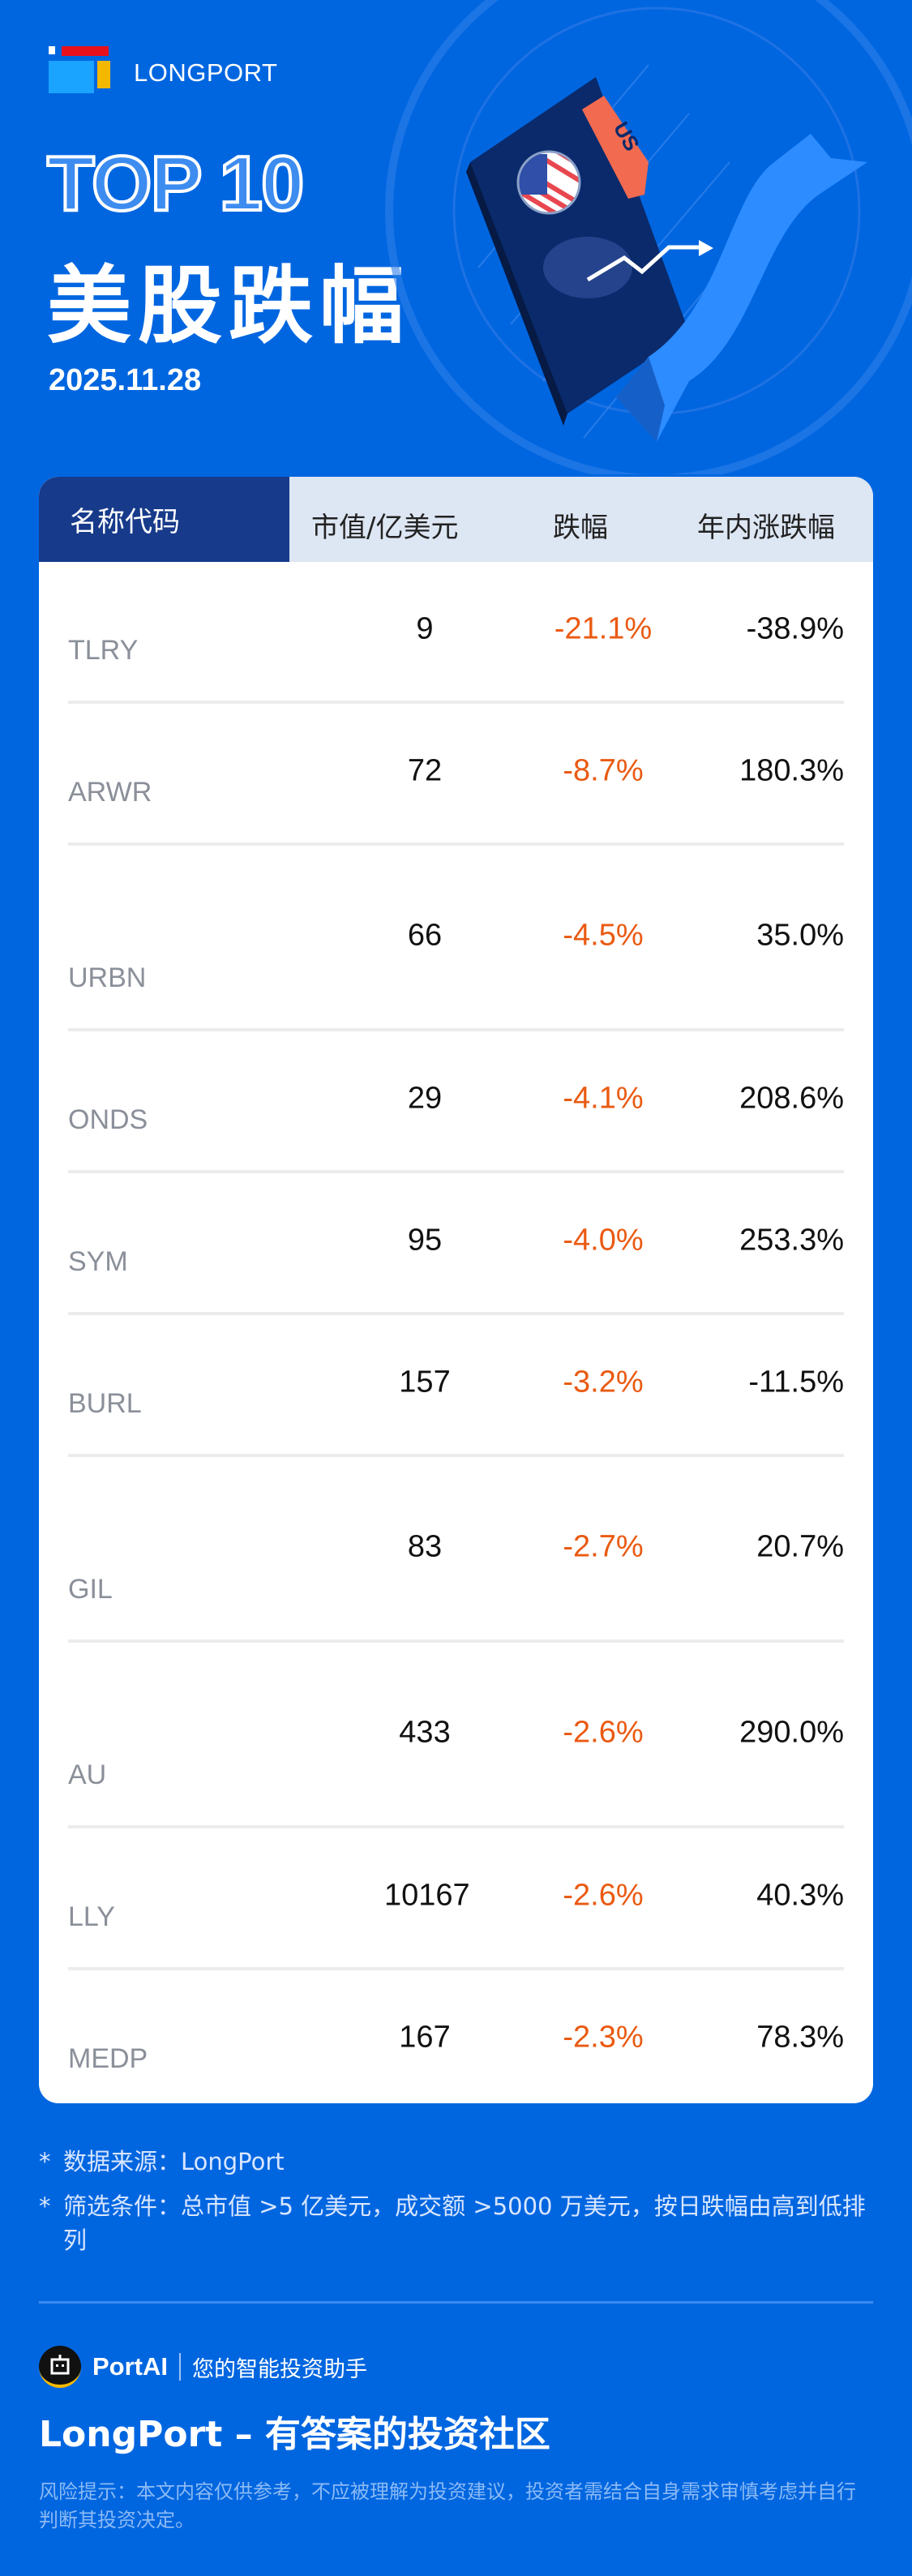 The height and width of the screenshot is (2576, 912). I want to click on portai-robot-icon, so click(60, 2367).